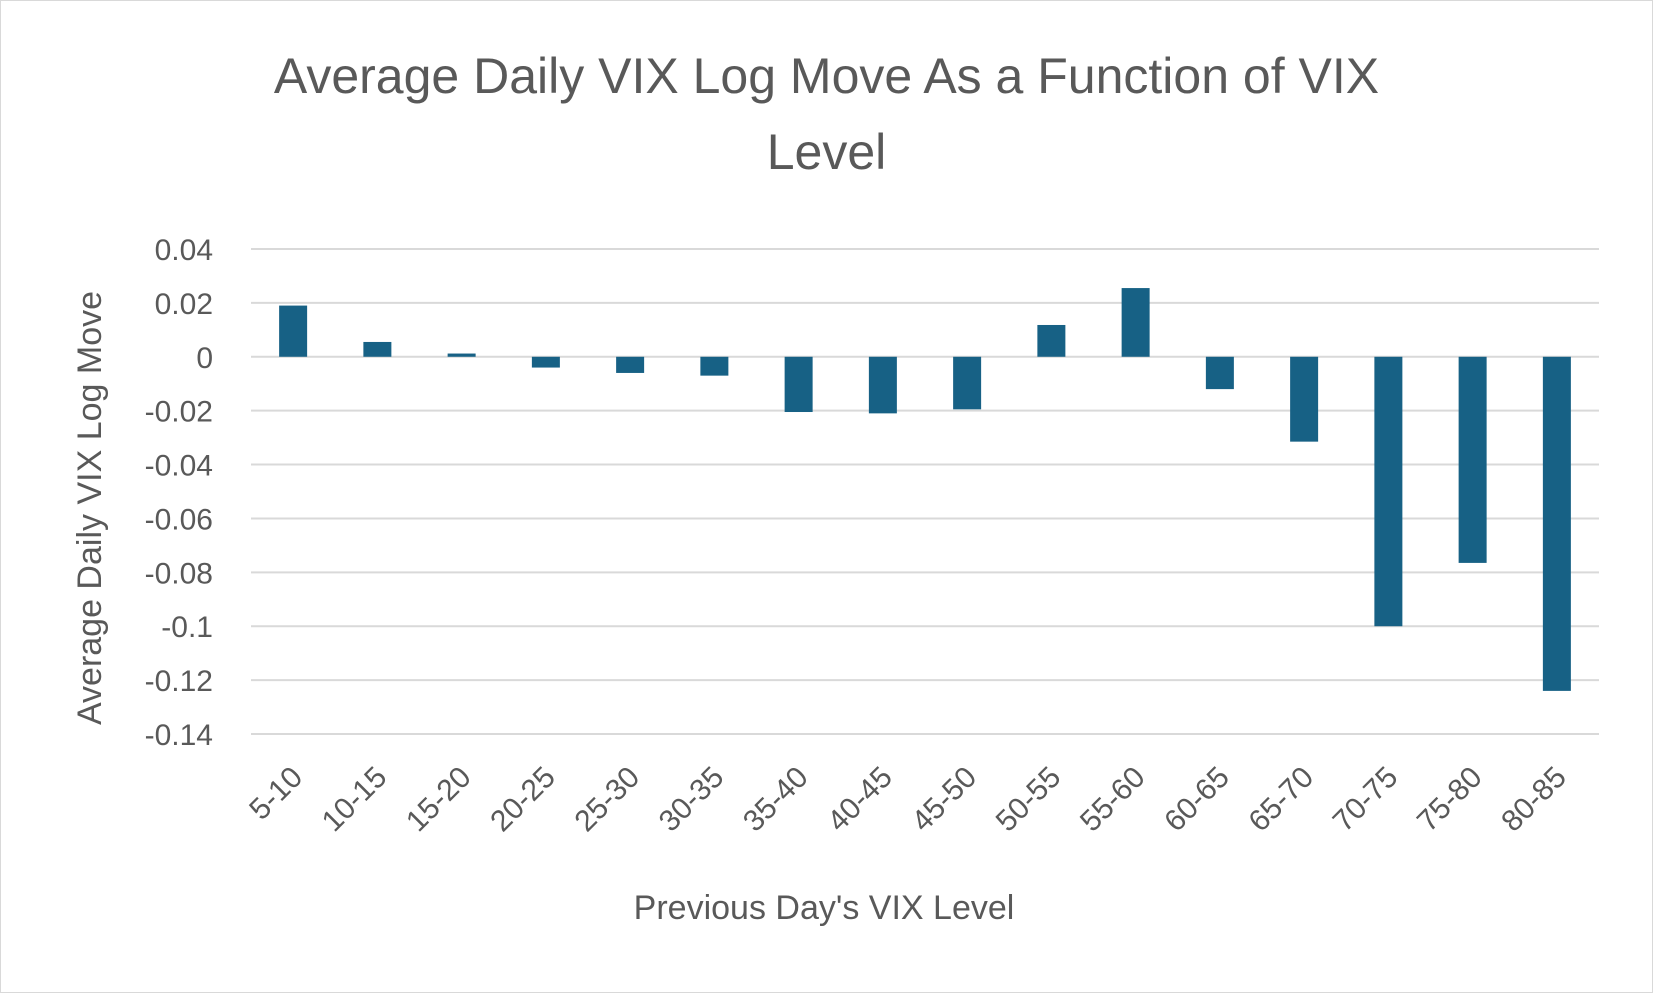 This screenshot has height=993, width=1653. What do you see at coordinates (276, 794) in the screenshot?
I see `x-tick-label: 5-10` at bounding box center [276, 794].